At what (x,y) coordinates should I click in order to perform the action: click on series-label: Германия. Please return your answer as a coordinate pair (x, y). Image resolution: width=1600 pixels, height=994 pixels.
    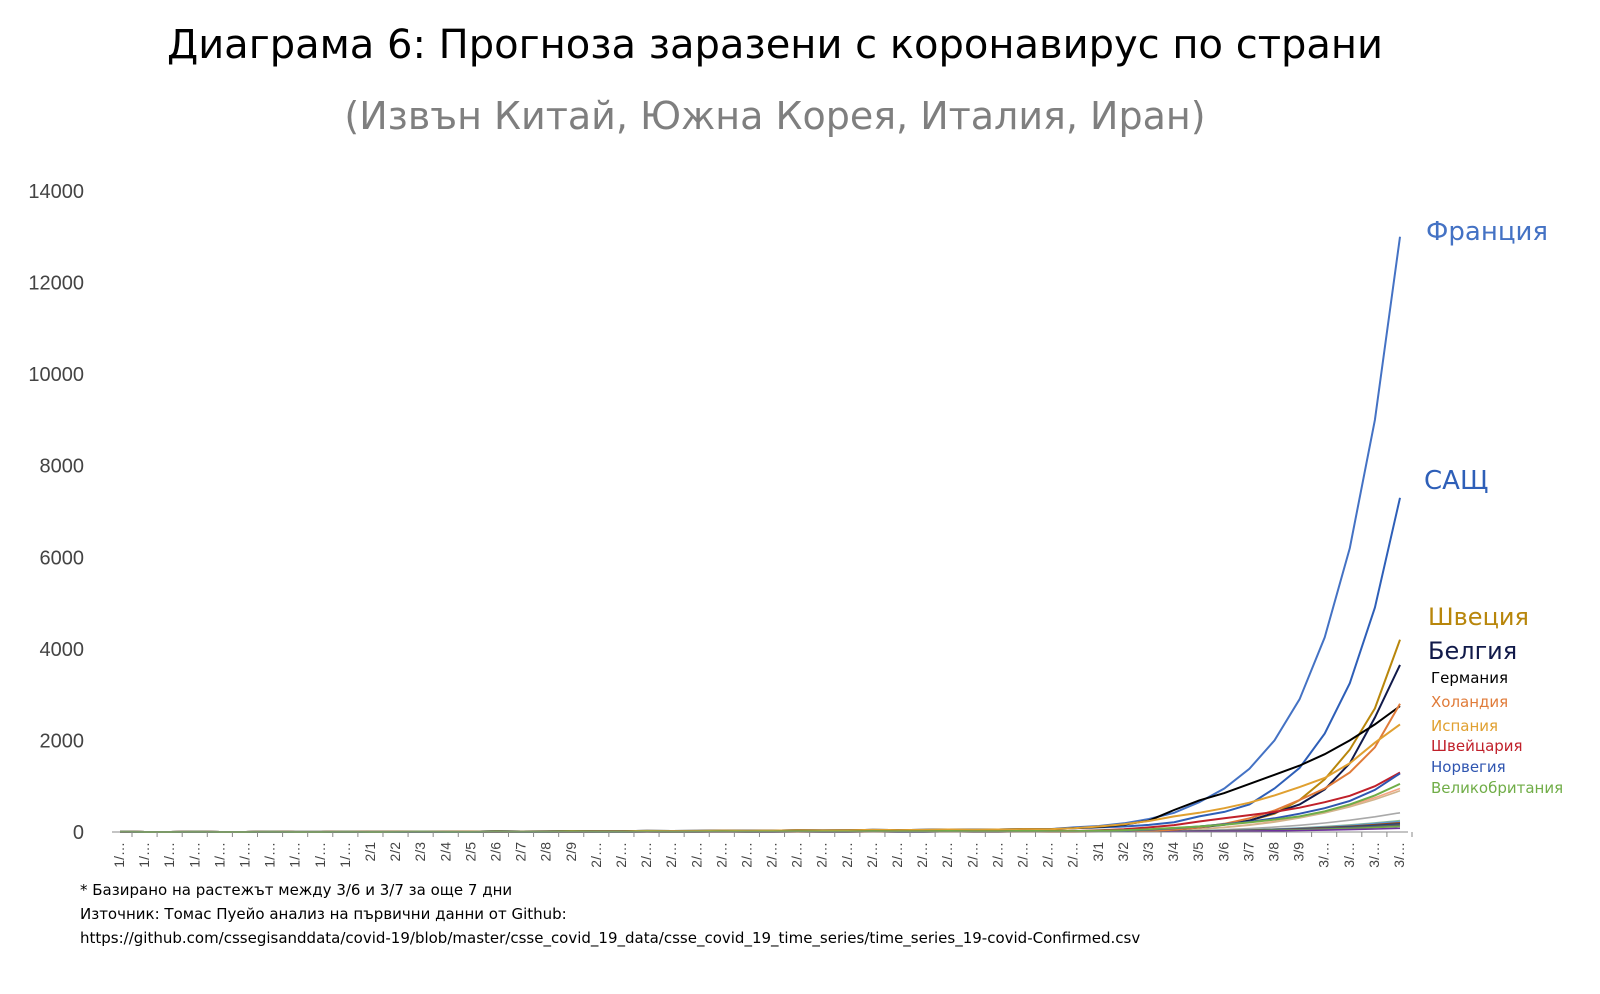
    Looking at the image, I should click on (1469, 678).